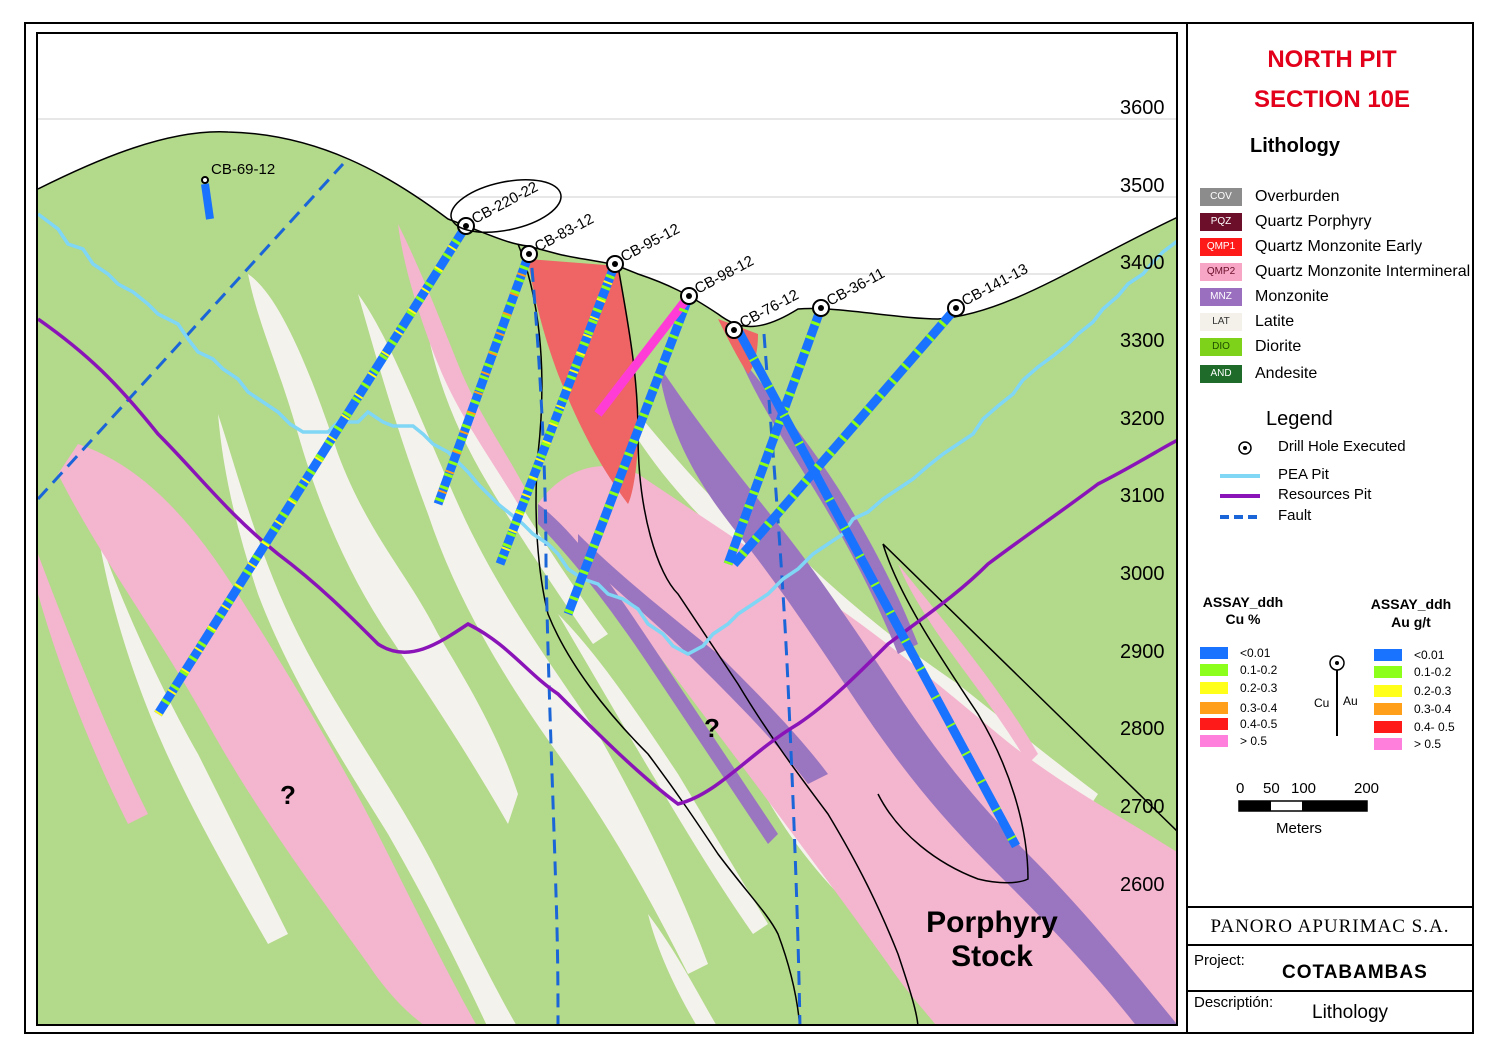  I want to click on lithology-label: Andesite, so click(1286, 373).